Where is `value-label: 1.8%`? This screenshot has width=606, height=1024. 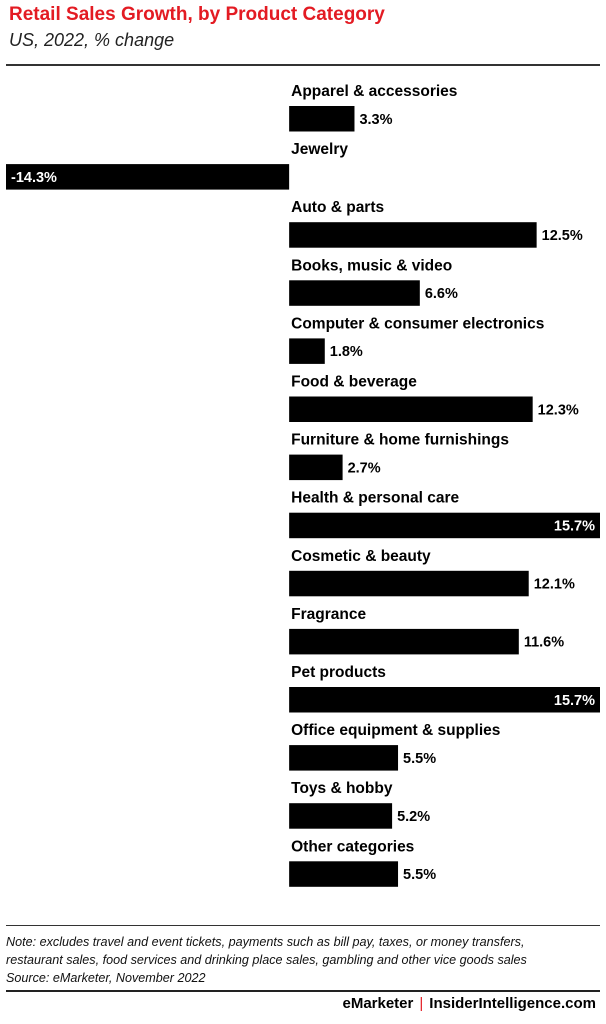 value-label: 1.8% is located at coordinates (346, 352).